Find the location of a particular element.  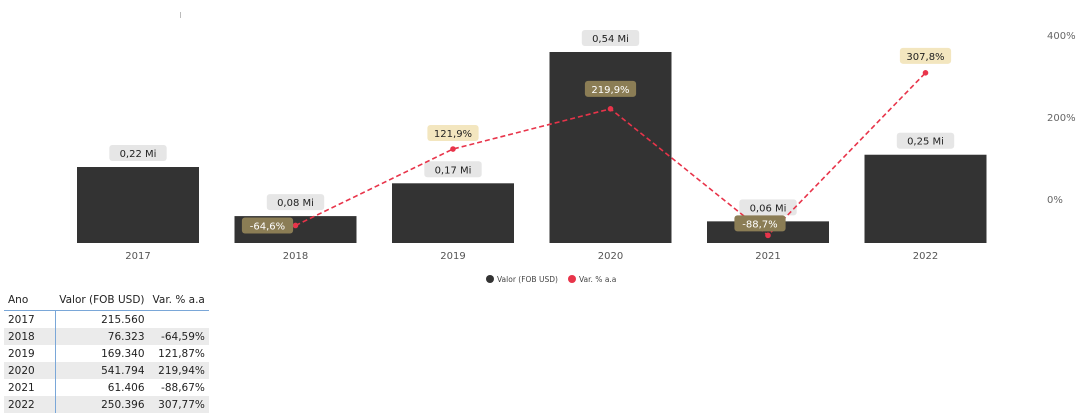

cell-var: -88,67% is located at coordinates (183, 387).